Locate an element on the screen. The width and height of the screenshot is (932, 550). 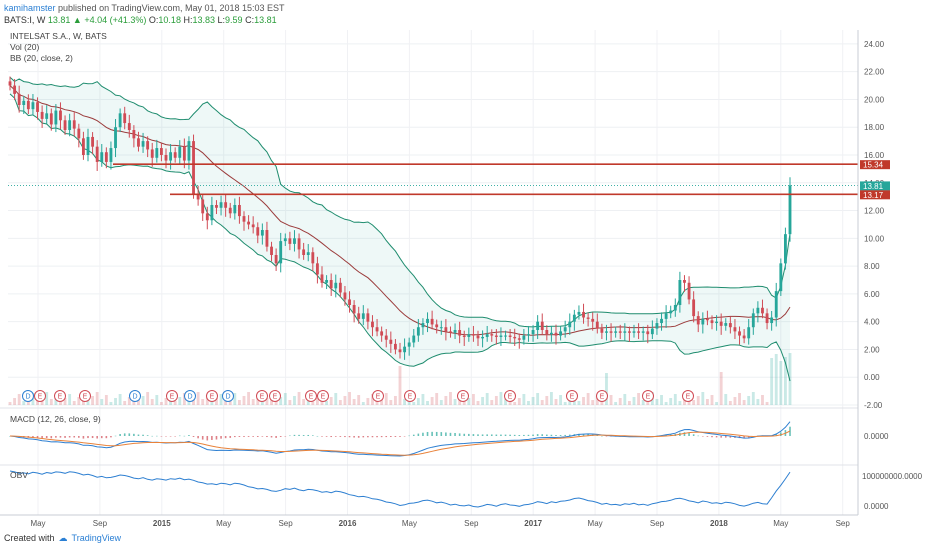
tradingview-brand: TradingView is located at coordinates (96, 538).